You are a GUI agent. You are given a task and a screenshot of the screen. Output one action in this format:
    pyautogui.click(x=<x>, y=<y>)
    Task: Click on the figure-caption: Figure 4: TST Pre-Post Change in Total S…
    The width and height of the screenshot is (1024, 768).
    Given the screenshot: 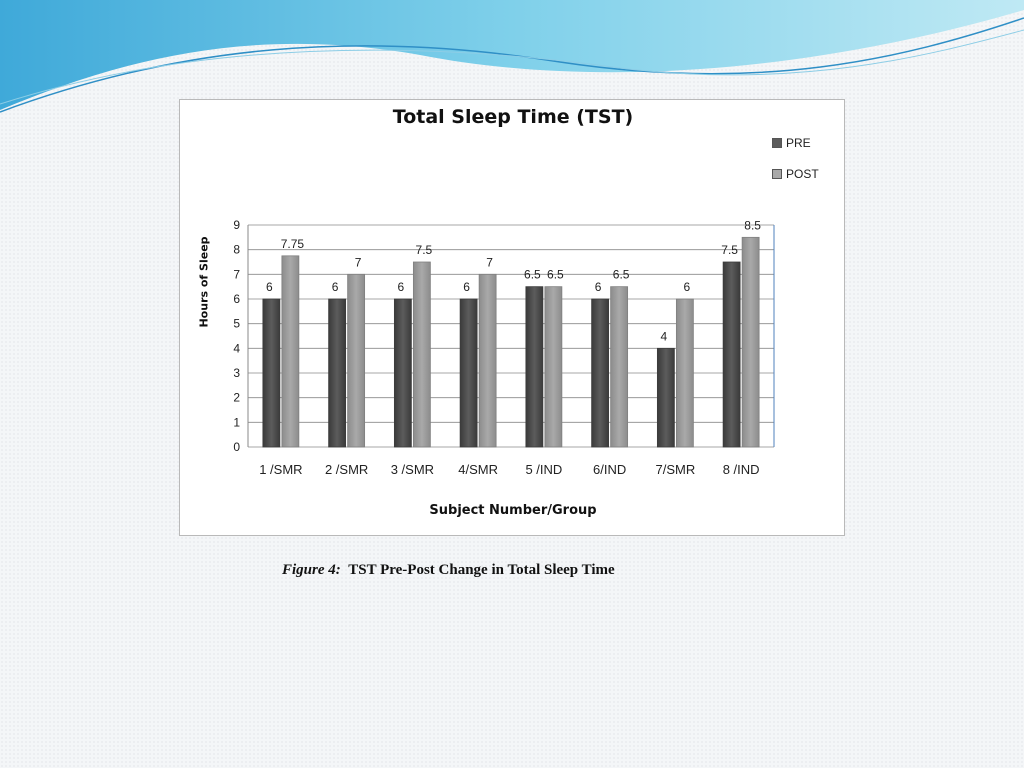 What is the action you would take?
    pyautogui.click(x=448, y=570)
    